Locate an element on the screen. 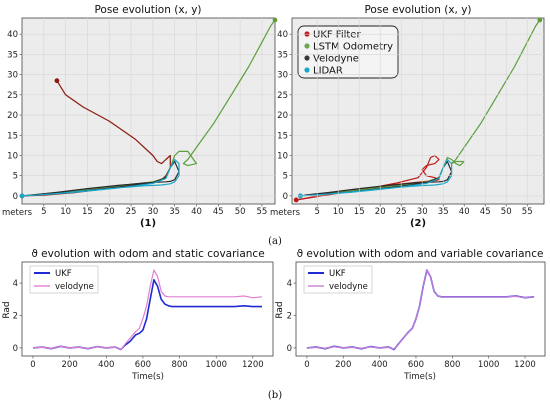  y-axis-label-4: Rad is located at coordinates (280, 309).